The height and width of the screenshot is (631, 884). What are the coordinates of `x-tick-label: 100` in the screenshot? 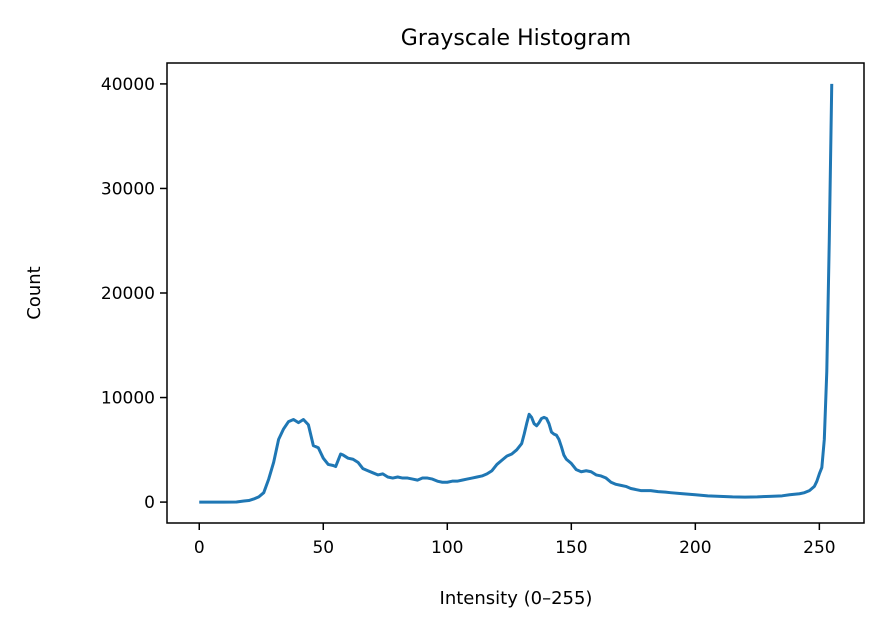 It's located at (447, 548).